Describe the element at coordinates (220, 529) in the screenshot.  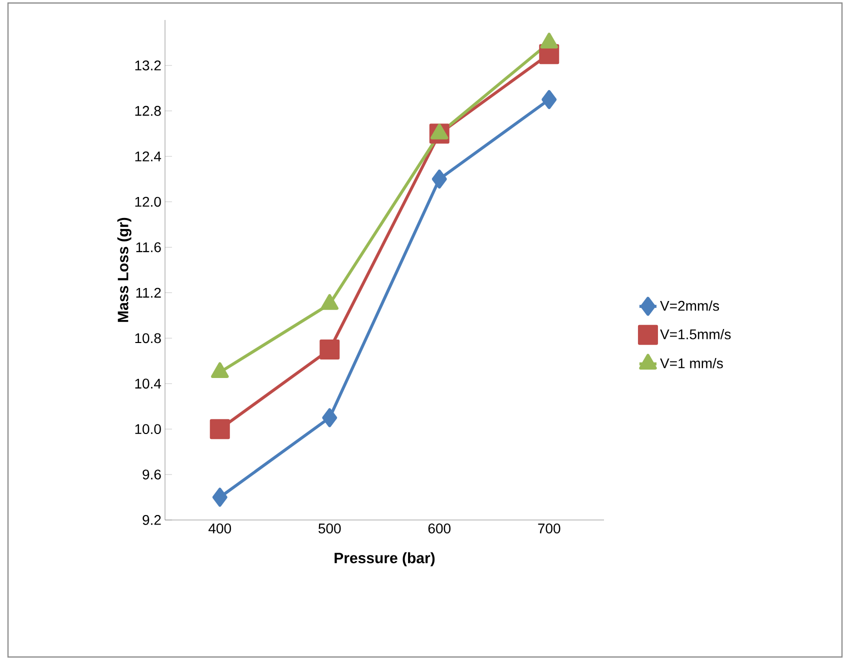
I see `x-tick-label: 400` at that location.